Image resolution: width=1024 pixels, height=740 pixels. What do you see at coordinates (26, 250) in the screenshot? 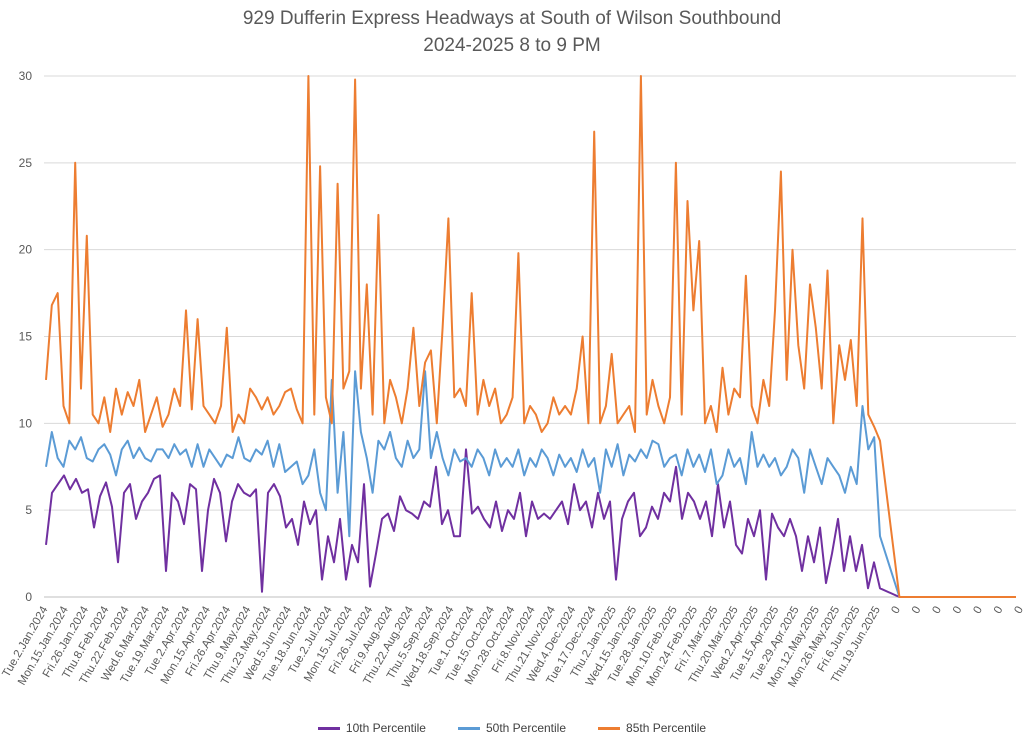
I see `y-tick-label: 20` at bounding box center [26, 250].